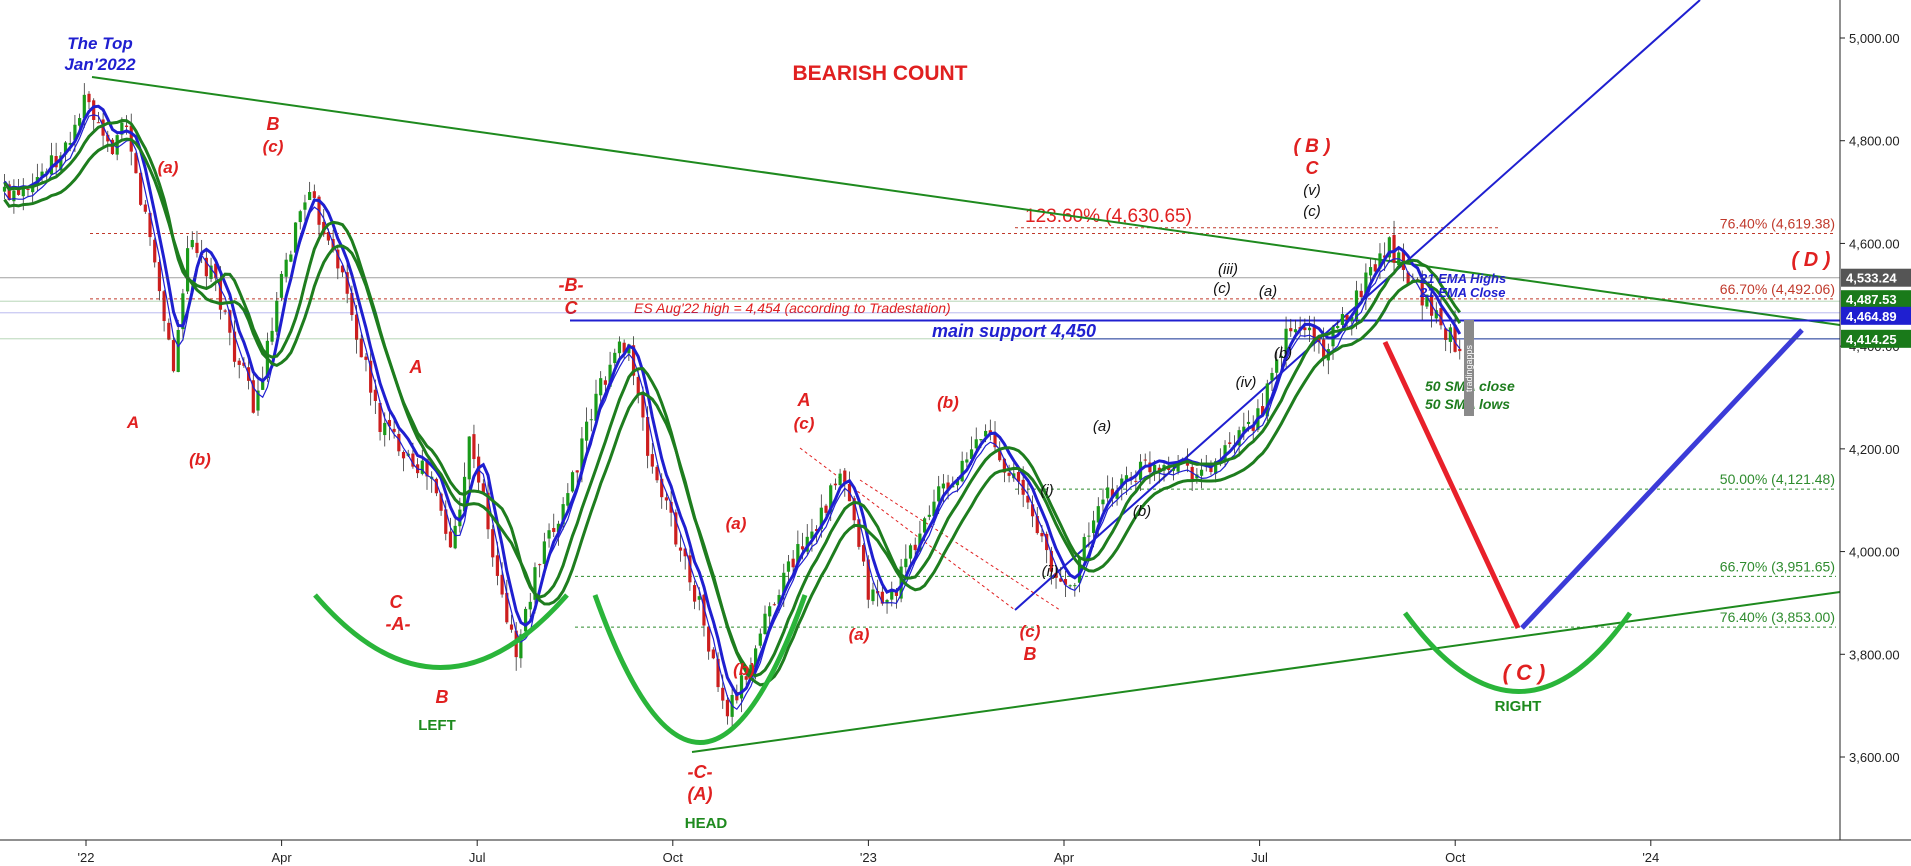 This screenshot has width=1911, height=866. What do you see at coordinates (1871, 339) in the screenshot?
I see `price-marker-label: 4,414.25` at bounding box center [1871, 339].